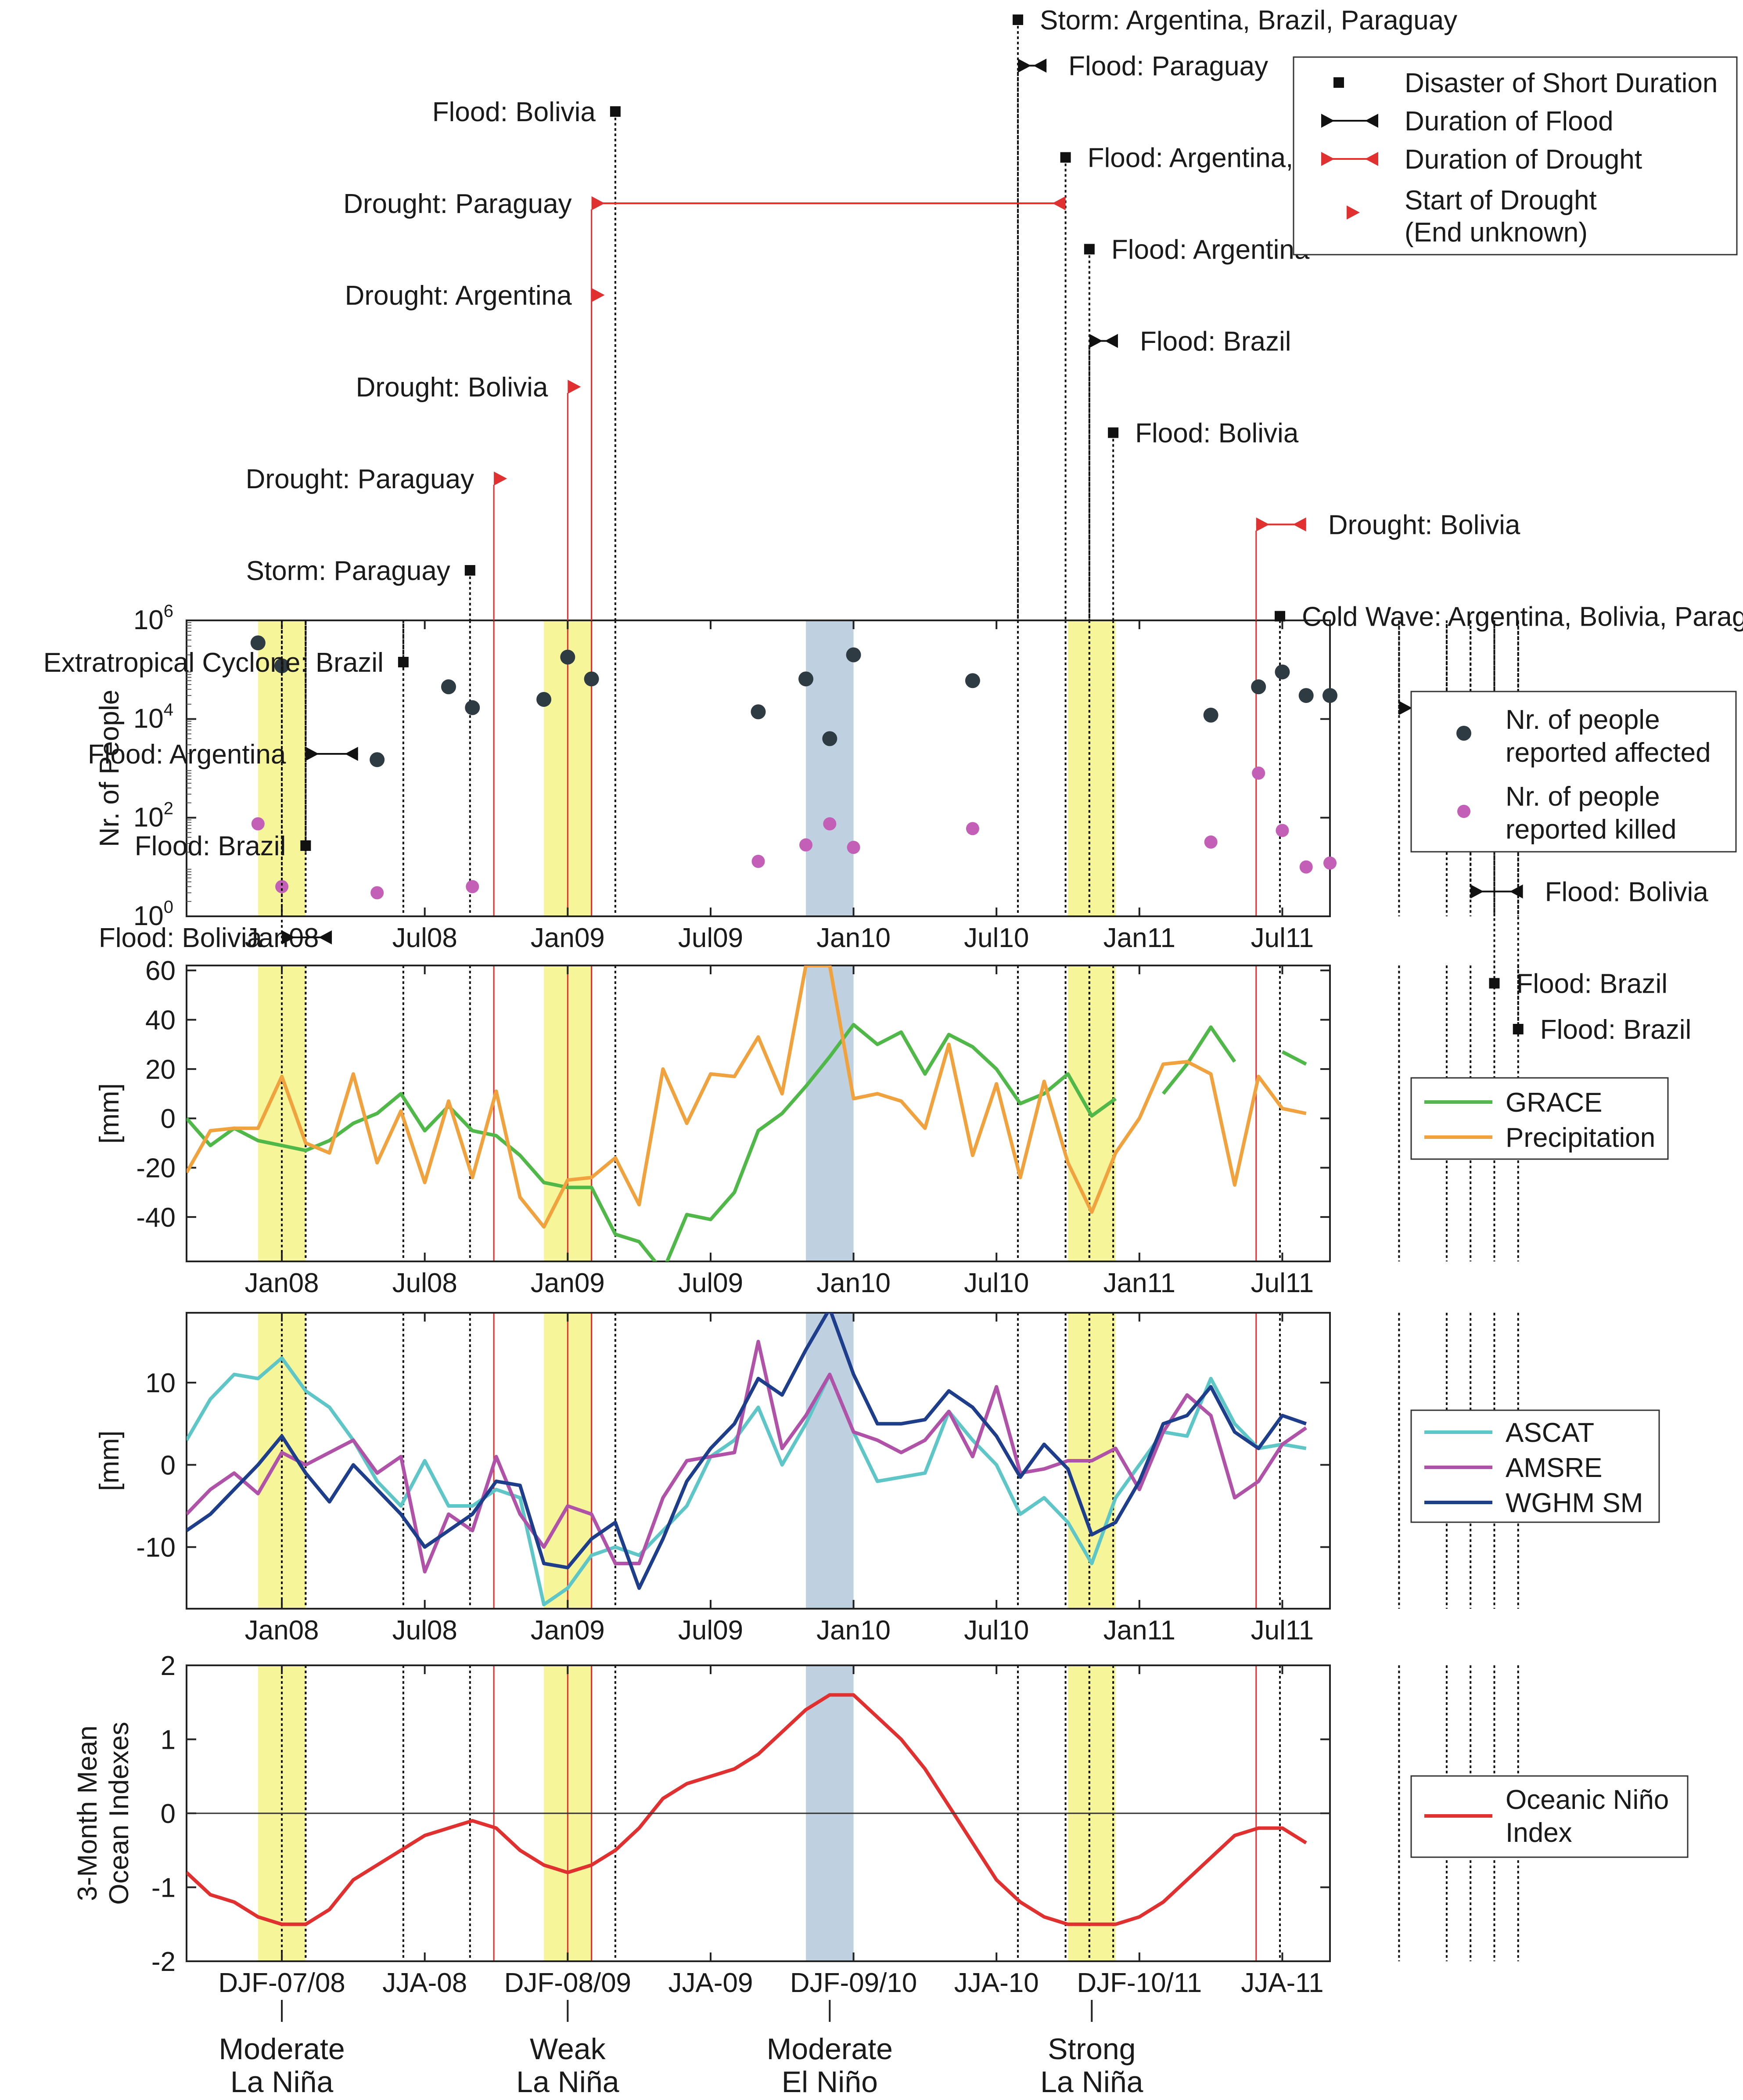  What do you see at coordinates (747, 1481) in the screenshot?
I see `series-line-ascat` at bounding box center [747, 1481].